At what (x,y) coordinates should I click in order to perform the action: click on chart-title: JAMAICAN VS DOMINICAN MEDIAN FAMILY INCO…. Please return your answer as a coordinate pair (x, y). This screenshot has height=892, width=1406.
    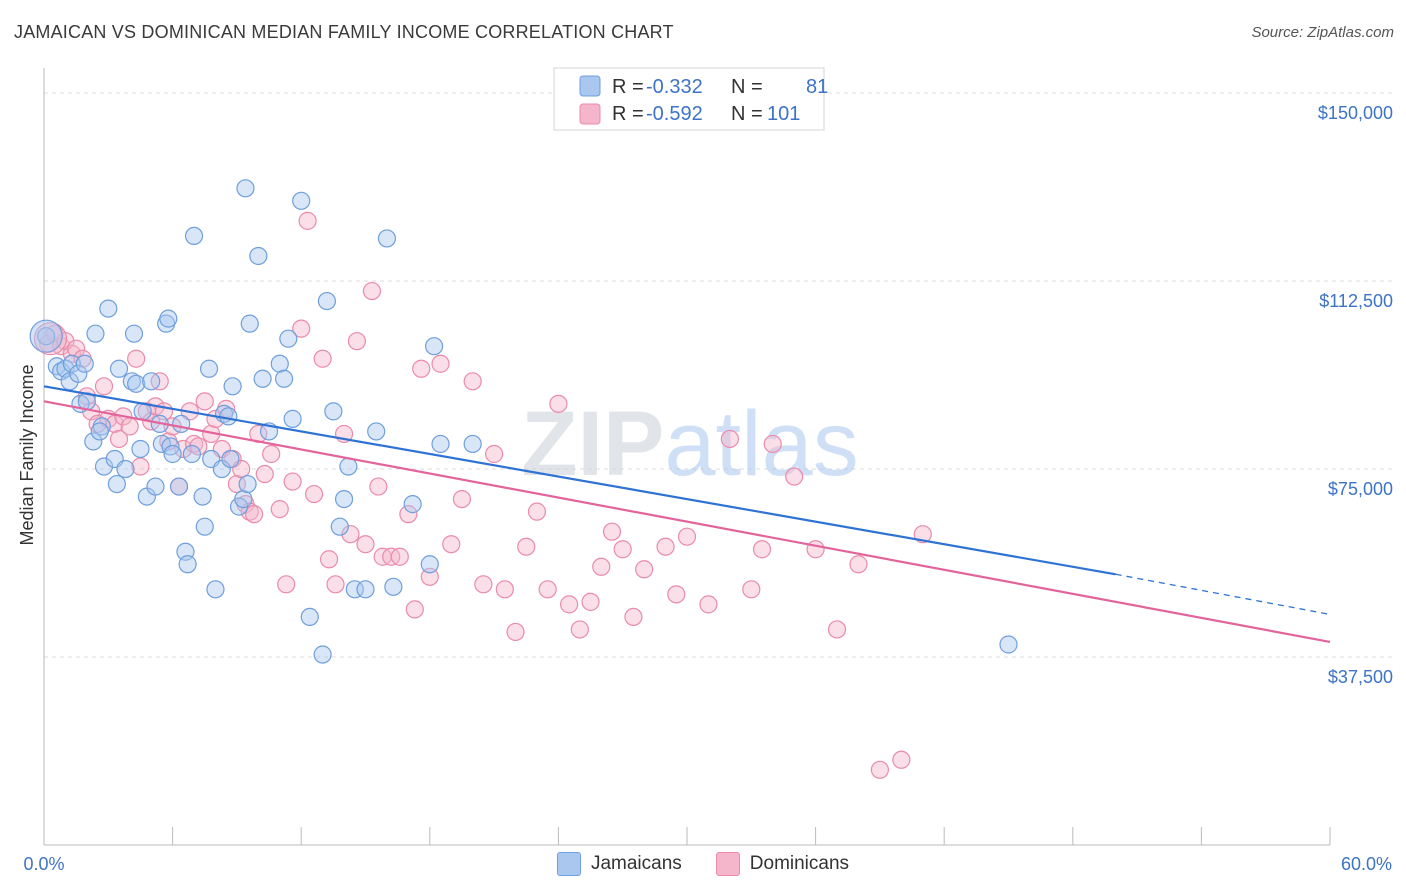
    Looking at the image, I should click on (344, 32).